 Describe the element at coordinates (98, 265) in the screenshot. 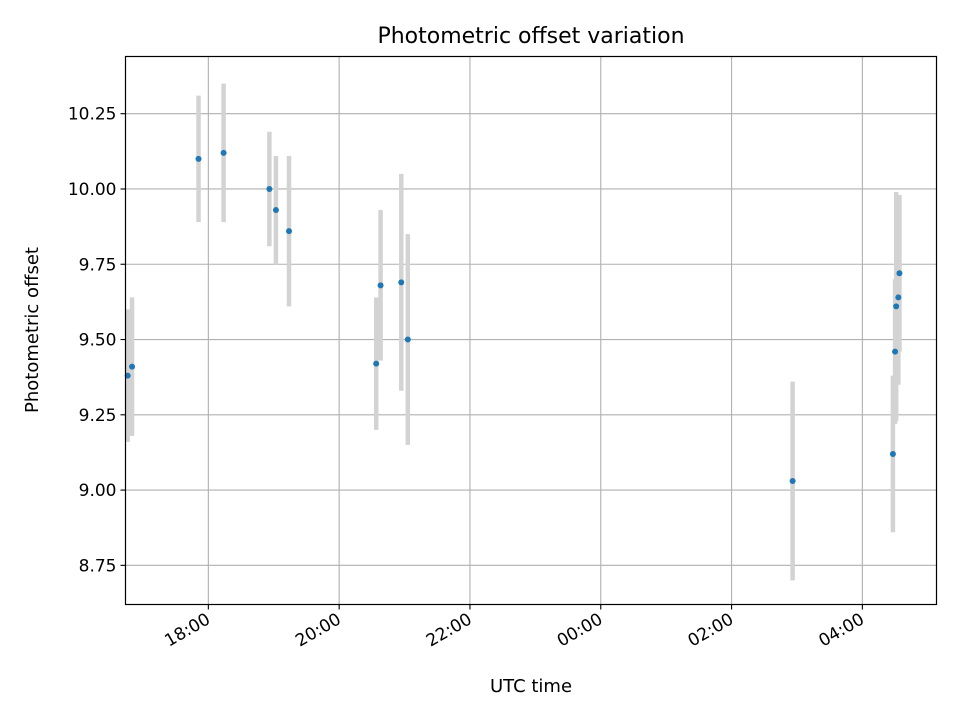

I see `y-tick-label: 9.75` at that location.